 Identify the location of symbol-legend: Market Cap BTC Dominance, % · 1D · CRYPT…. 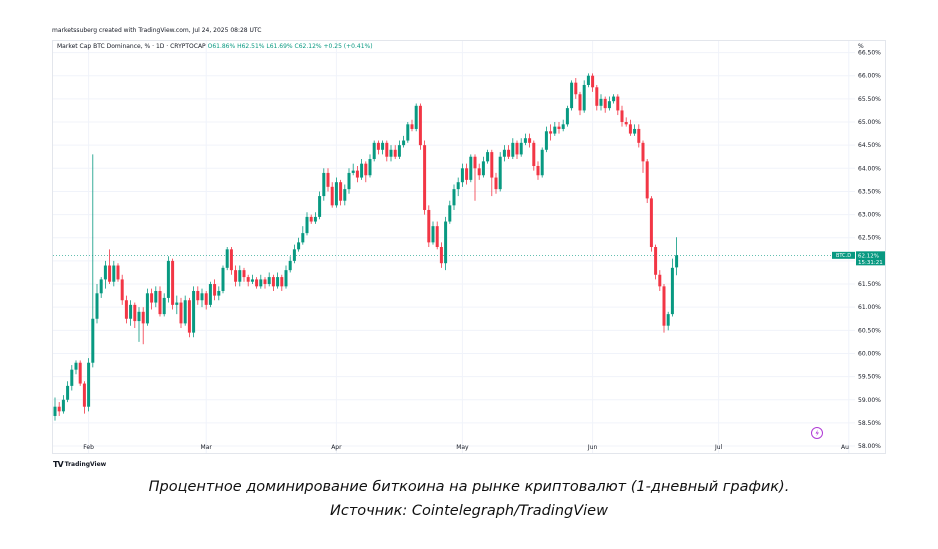
(215, 46).